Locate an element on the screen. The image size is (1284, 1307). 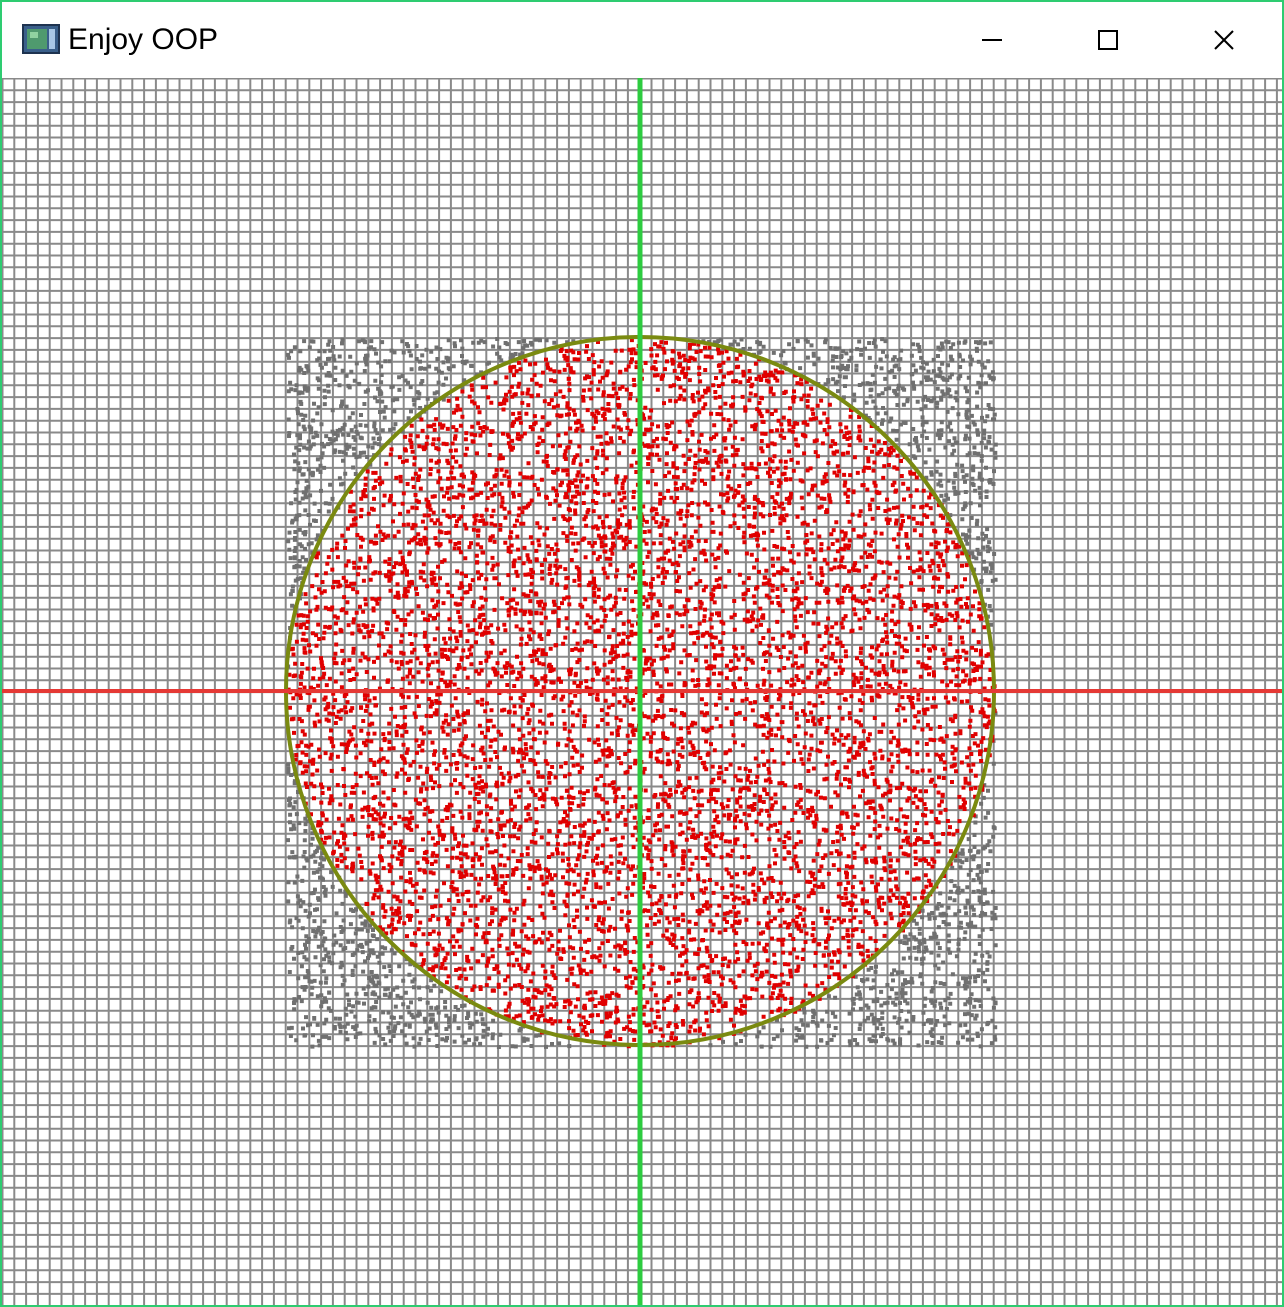
app-icon is located at coordinates (41, 39).